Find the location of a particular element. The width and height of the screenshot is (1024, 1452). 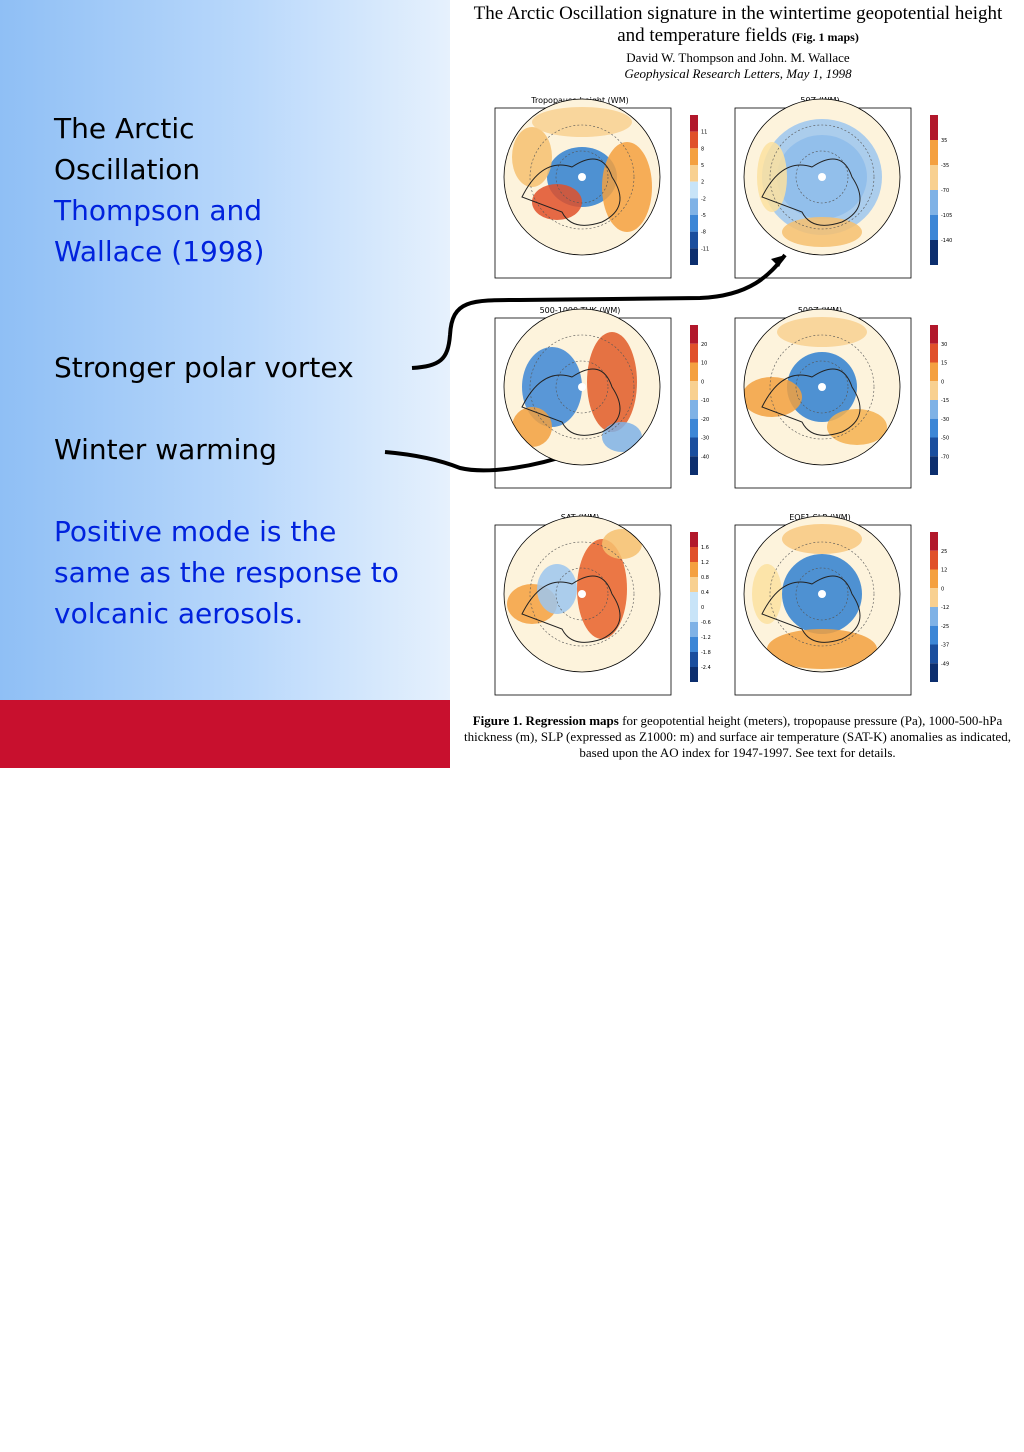

colorbar-label: -70 is located at coordinates (945, 191).